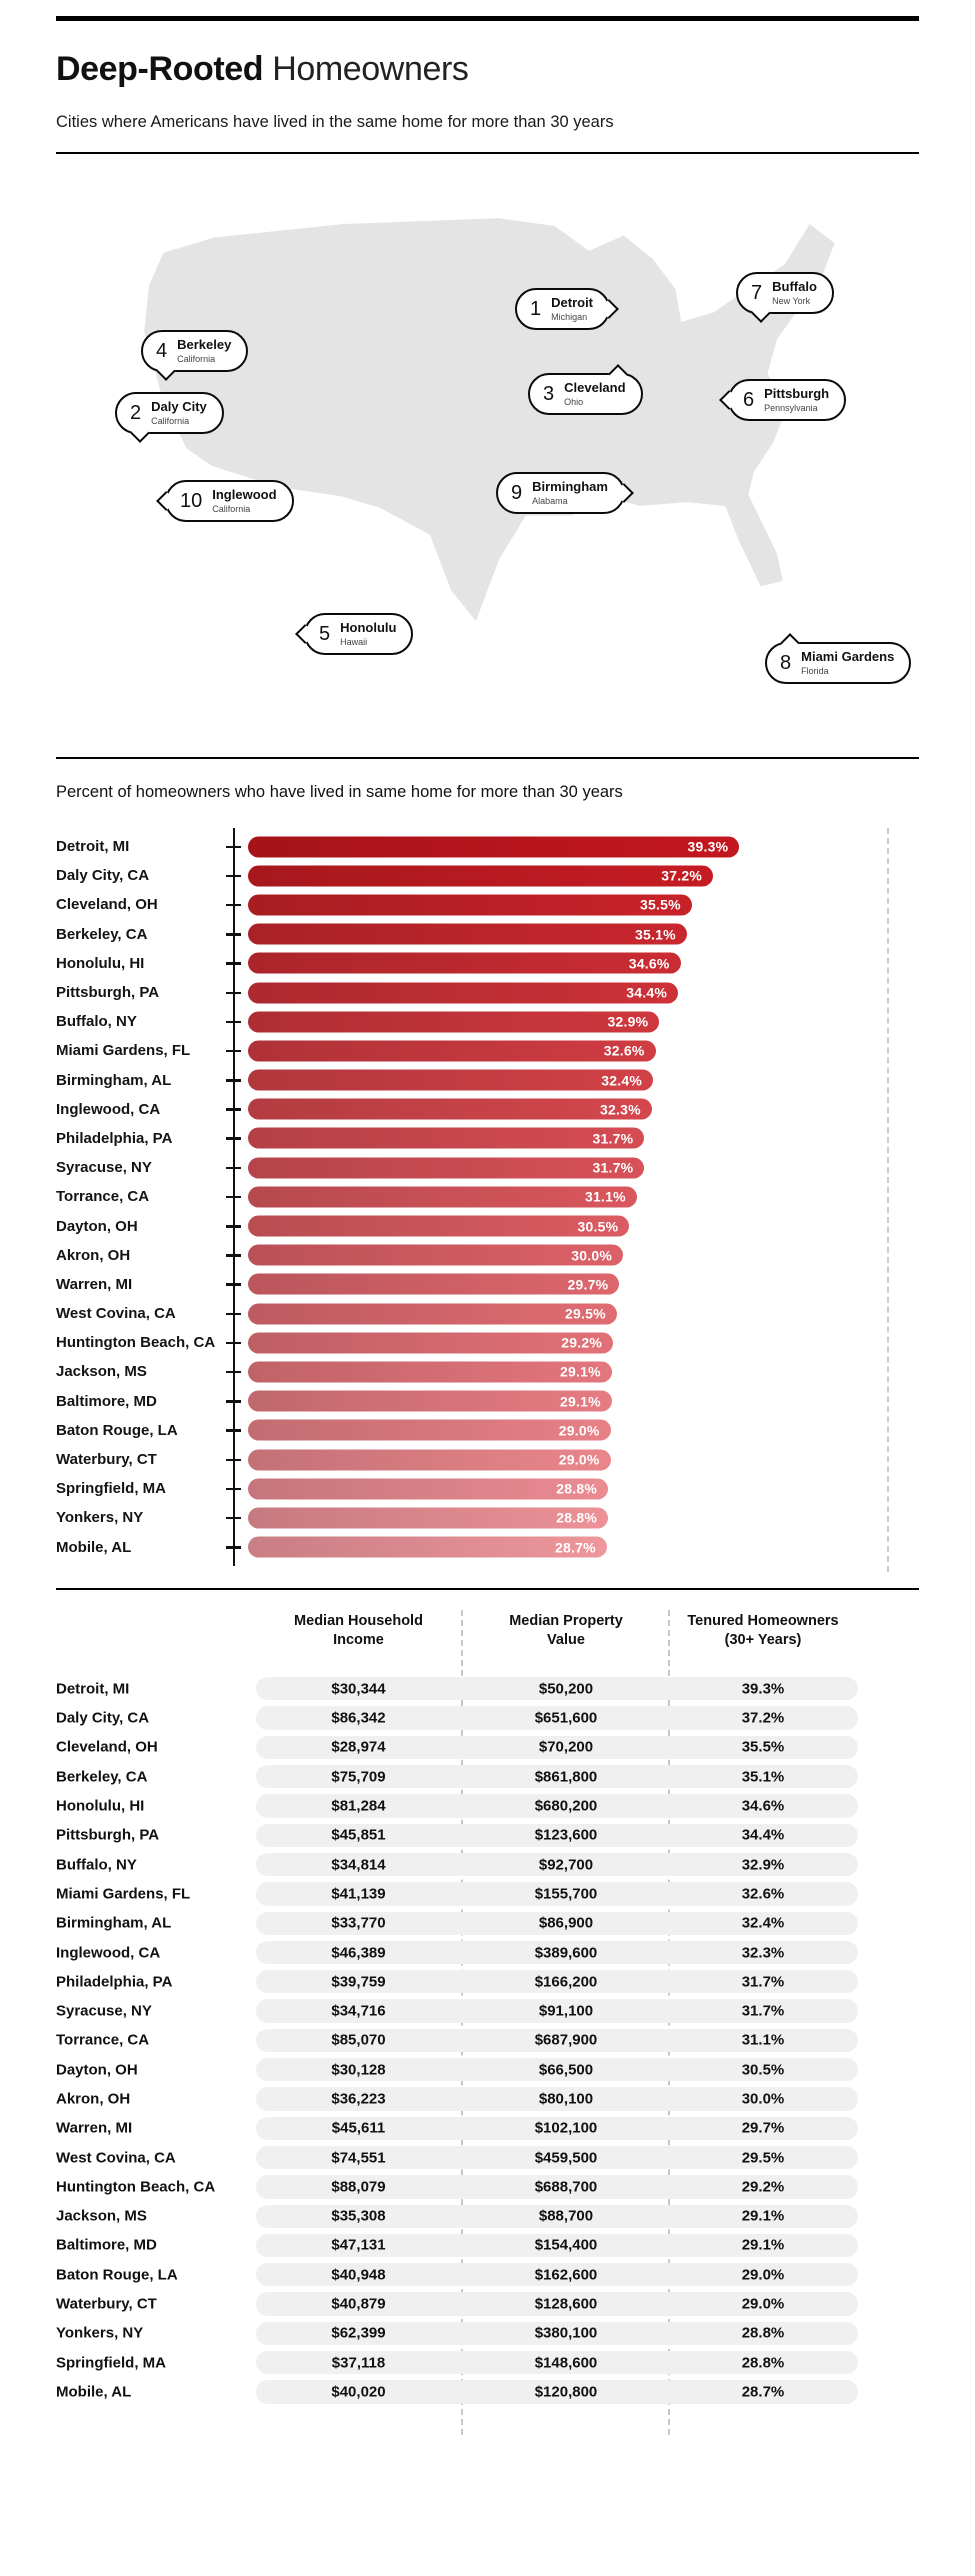 This screenshot has width=975, height=2576. I want to click on bar: 28.8%, so click(428, 1489).